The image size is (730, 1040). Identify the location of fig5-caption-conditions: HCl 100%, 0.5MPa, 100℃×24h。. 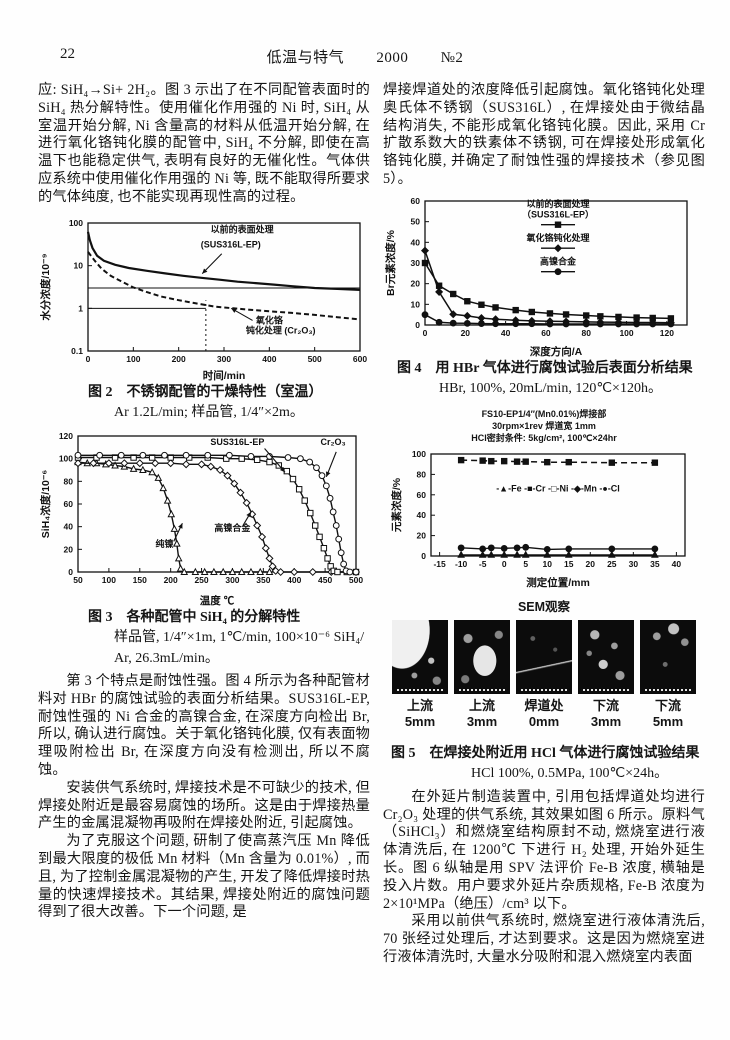
(570, 774).